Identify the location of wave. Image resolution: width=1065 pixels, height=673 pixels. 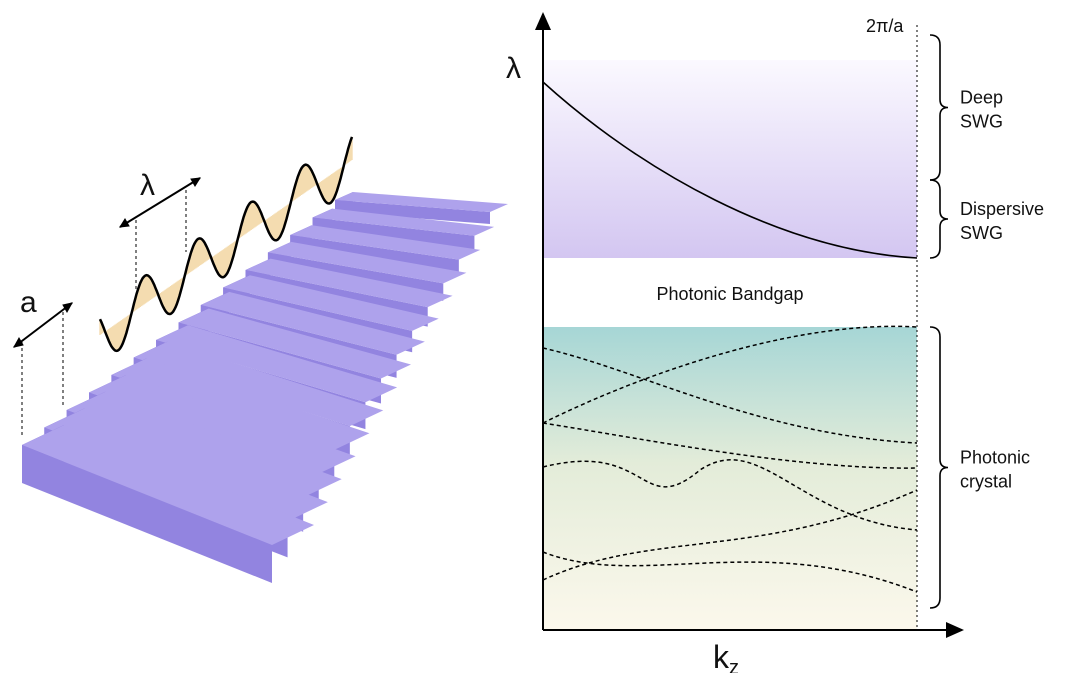
(226, 244).